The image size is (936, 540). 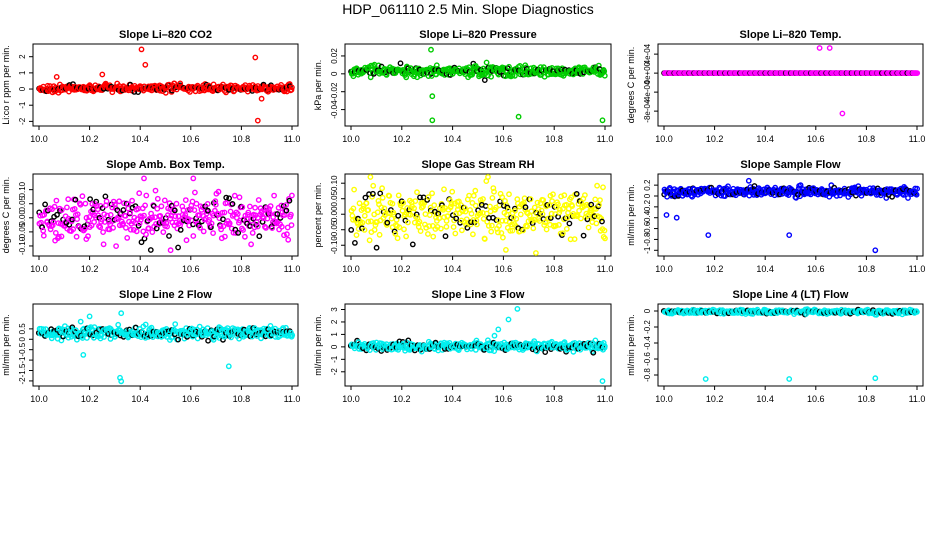 I want to click on chart-title: Slope Line 4 (LT) Flow, so click(x=791, y=295).